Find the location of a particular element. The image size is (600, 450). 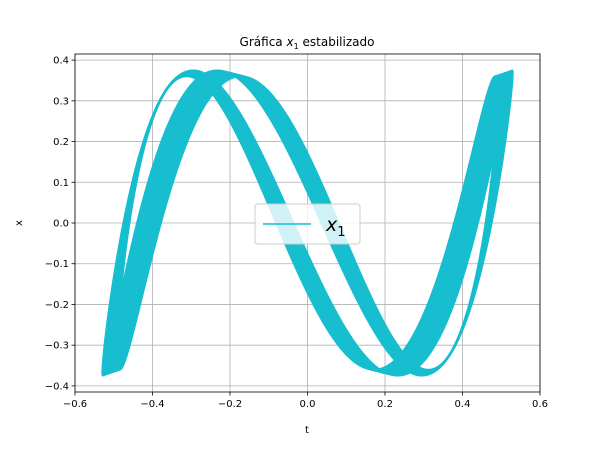

y-tick-label: 0.1 is located at coordinates (61, 183).